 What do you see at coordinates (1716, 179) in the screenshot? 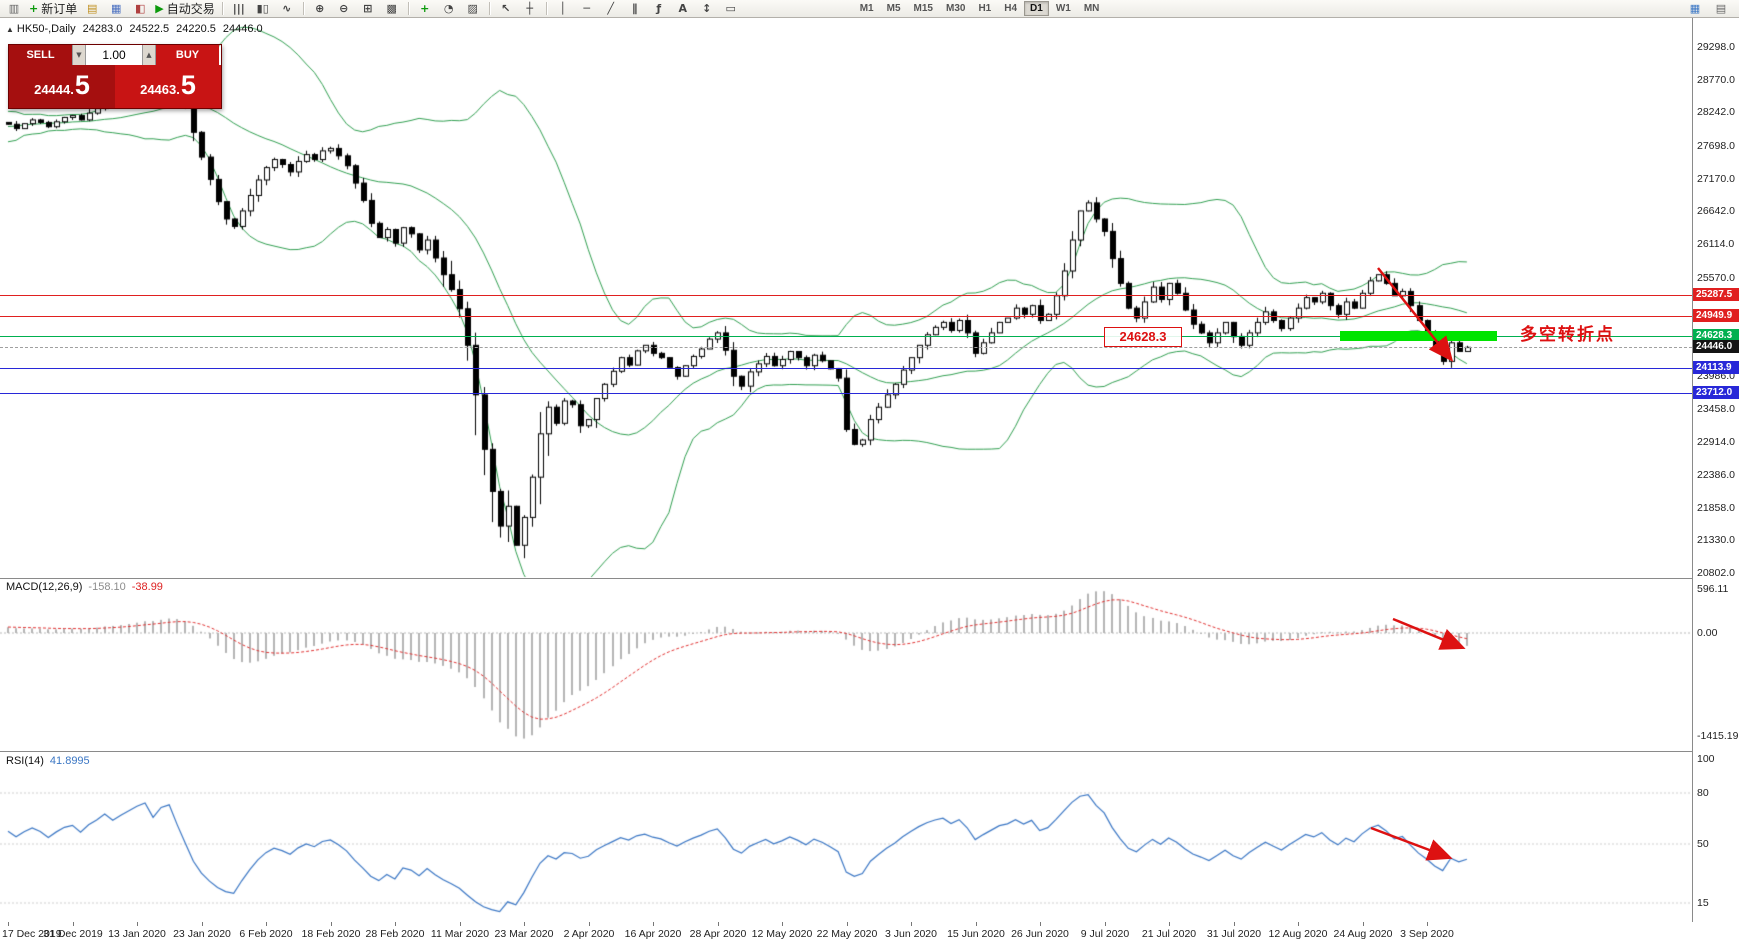
I see `price-axis-label: 27170.0` at bounding box center [1716, 179].